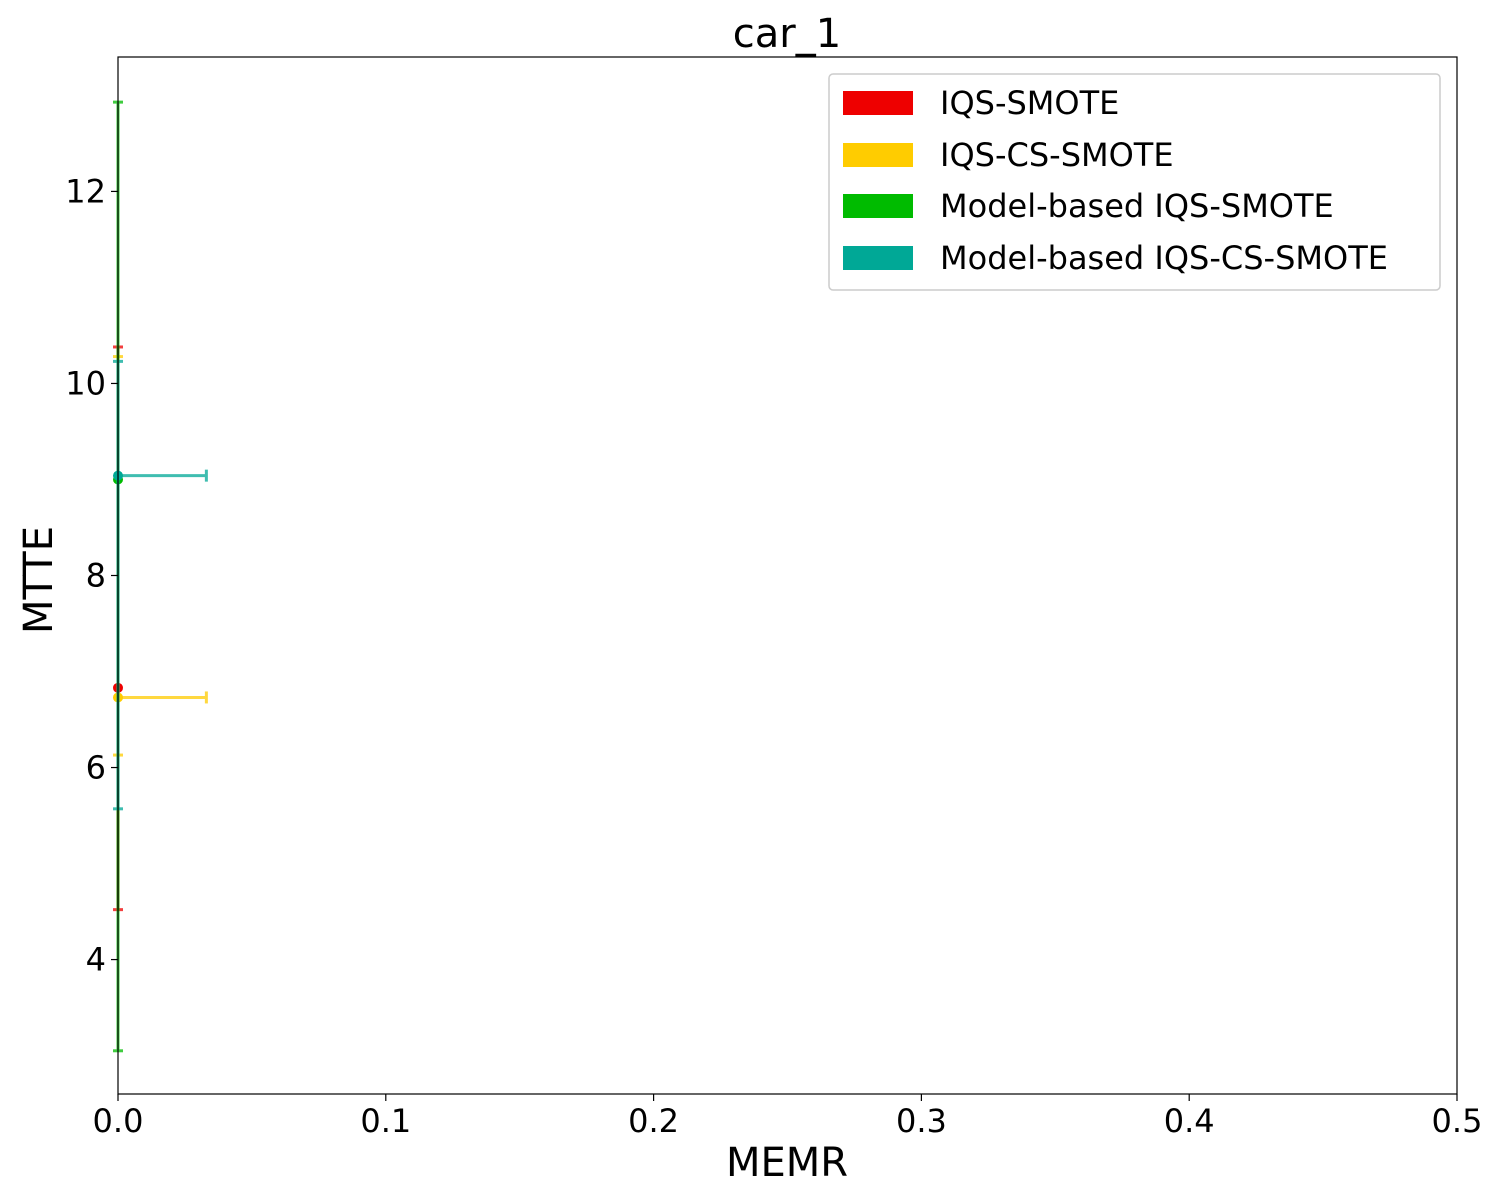 The height and width of the screenshot is (1200, 1500). I want to click on y-axis-title: MTTE, so click(39, 580).